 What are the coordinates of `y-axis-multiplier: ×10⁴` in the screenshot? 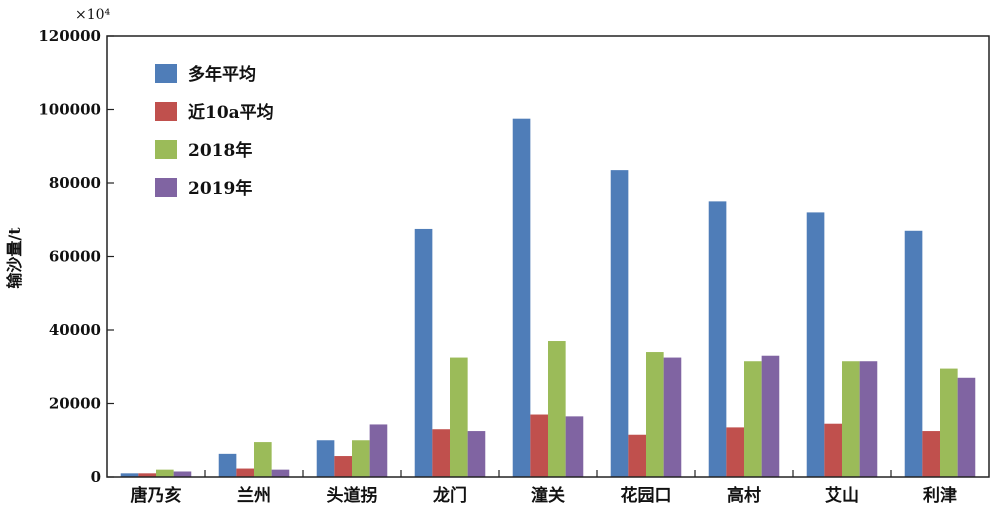 It's located at (93, 15).